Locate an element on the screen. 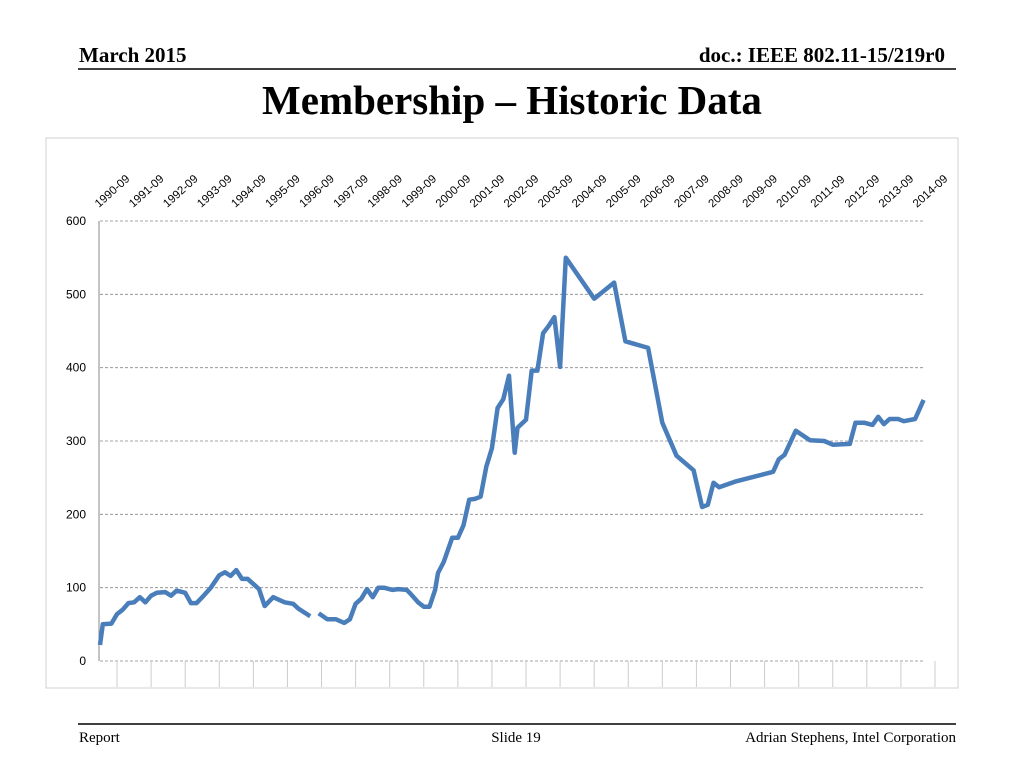 This screenshot has height=768, width=1024. y-tick-label: 500 is located at coordinates (76, 294).